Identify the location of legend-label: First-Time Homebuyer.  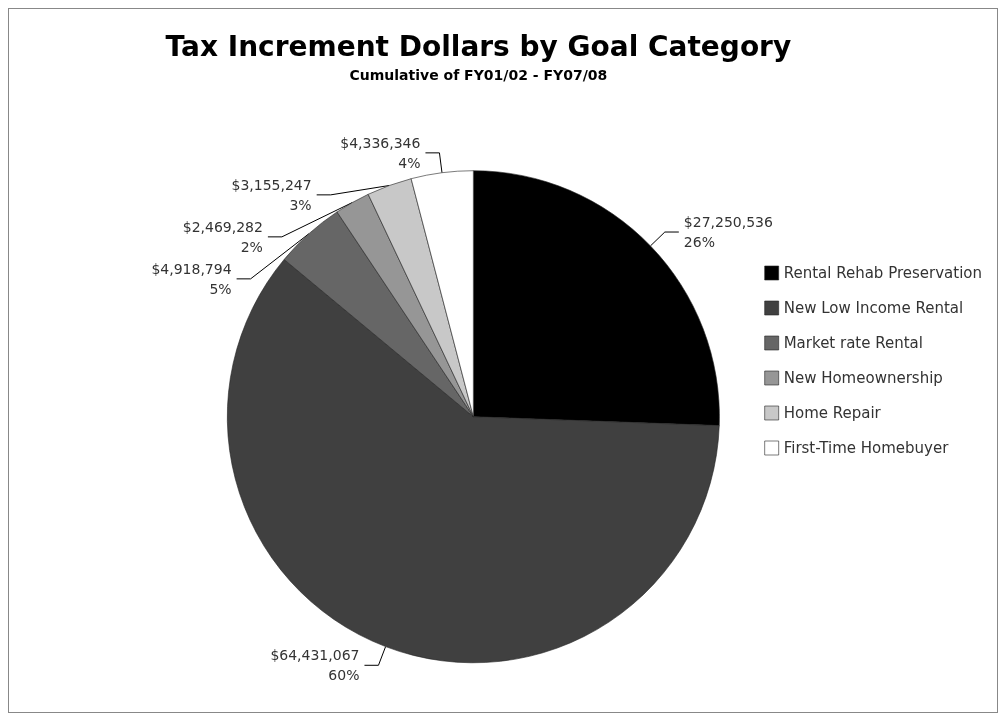
(866, 448).